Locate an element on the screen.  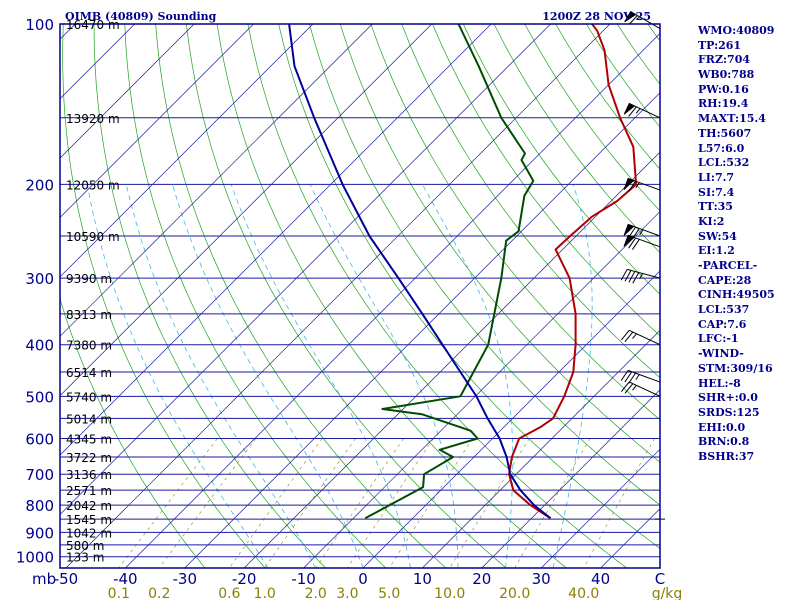
chart-time: 1200Z 28 NOV 25 is located at coordinates (596, 16).